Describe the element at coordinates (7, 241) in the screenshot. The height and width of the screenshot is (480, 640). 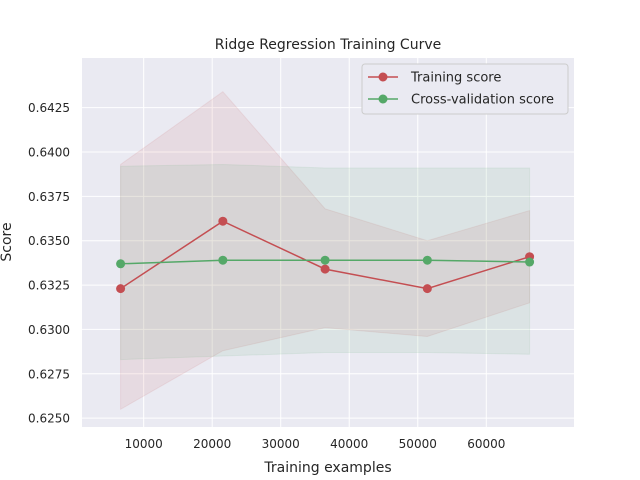
I see `y-axis-label: Score` at that location.